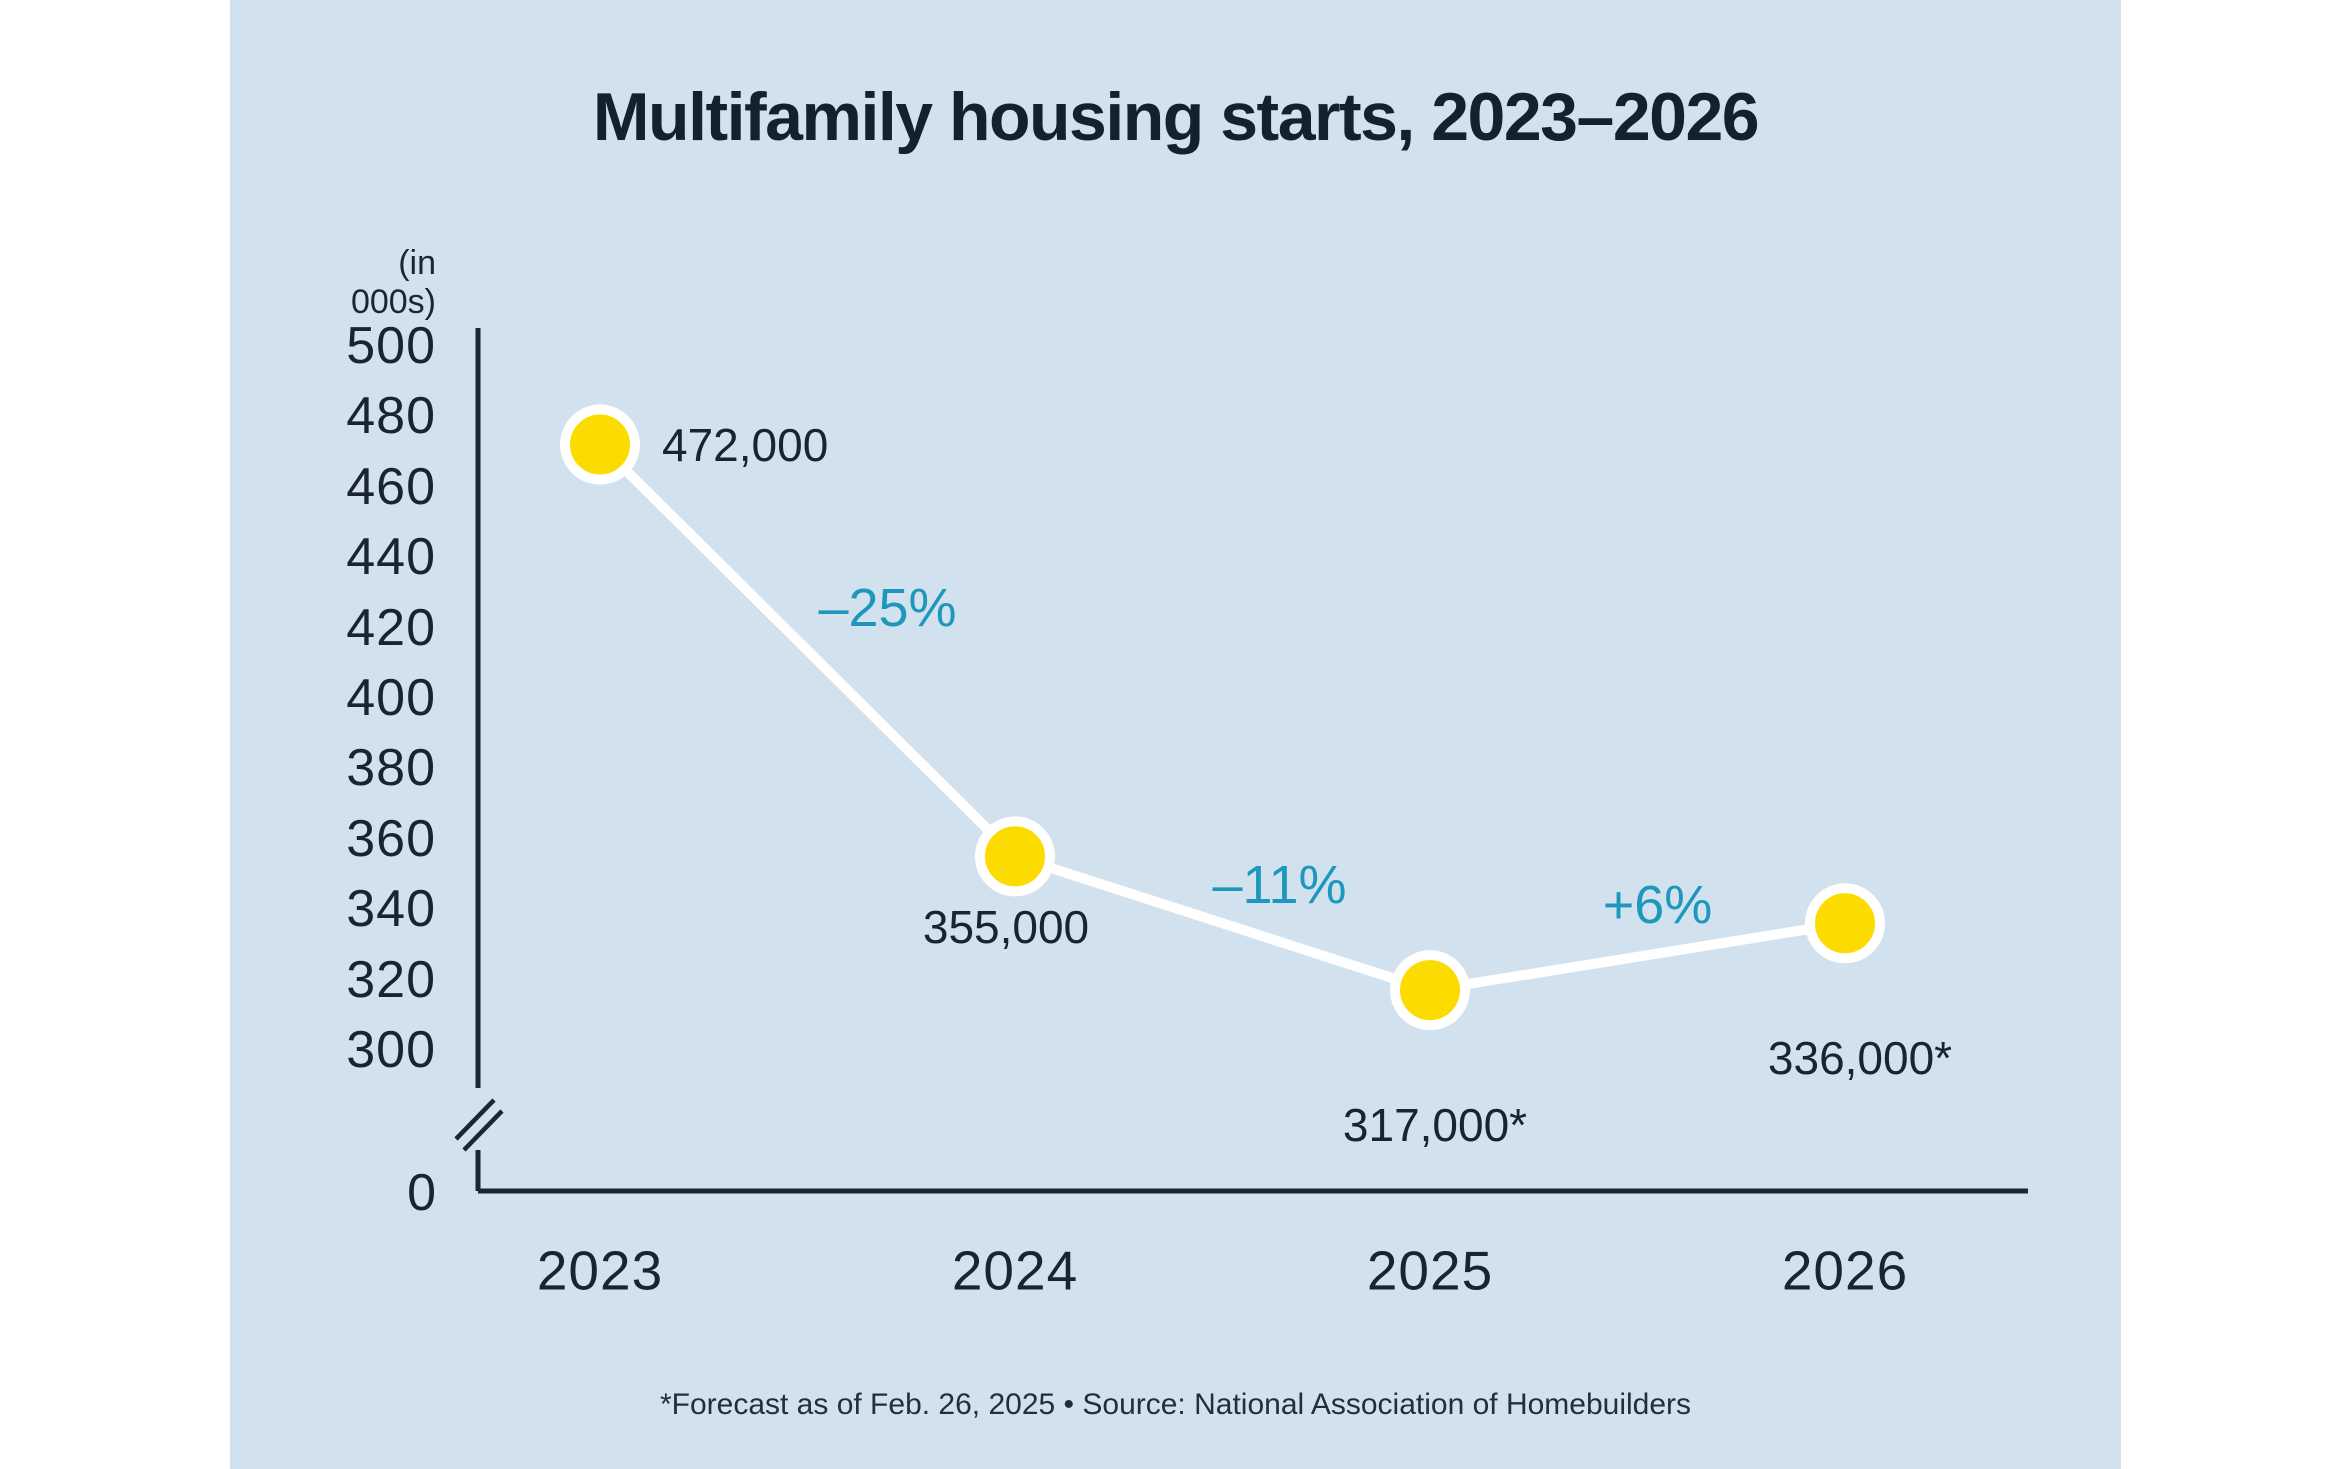 This screenshot has width=2351, height=1469. I want to click on percent-change-label: –11%, so click(1279, 885).